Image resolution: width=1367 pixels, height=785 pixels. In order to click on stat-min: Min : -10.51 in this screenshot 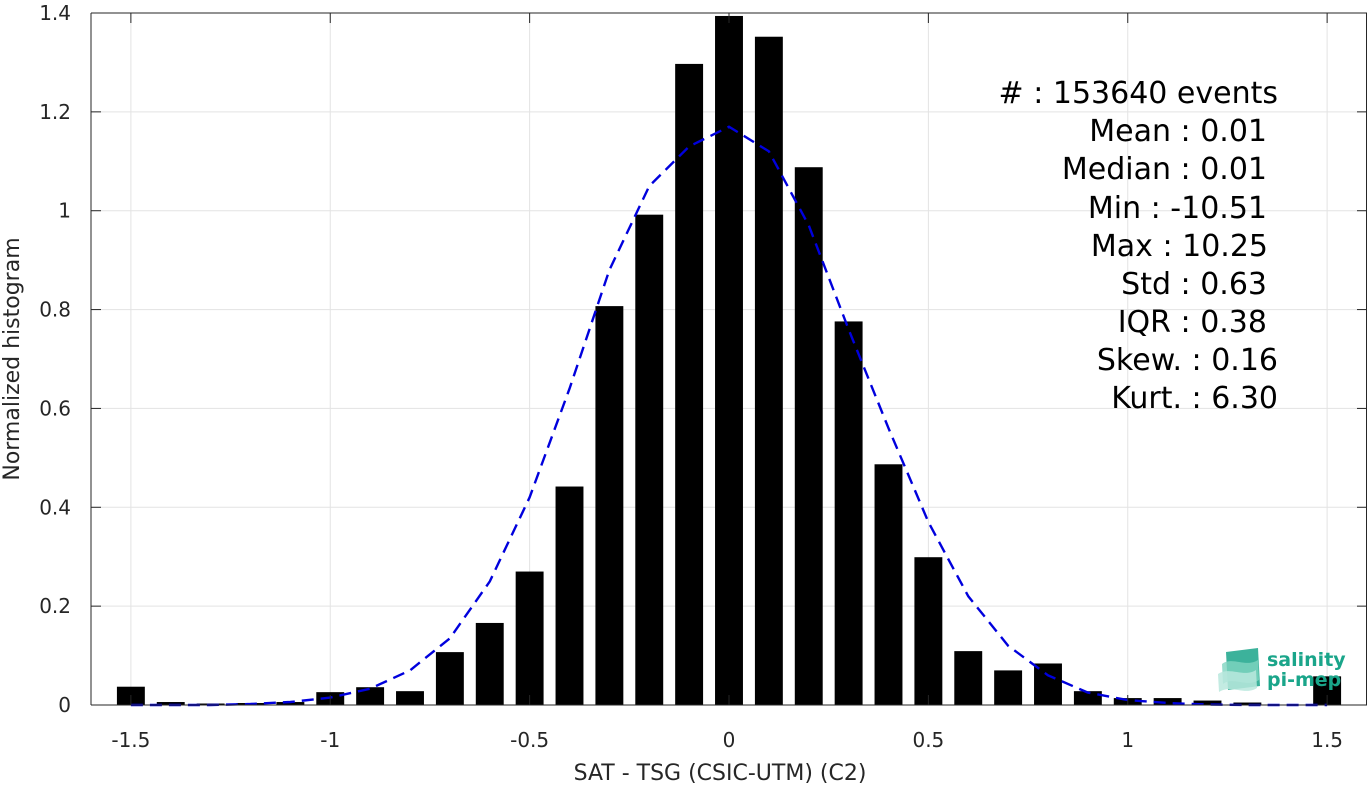, I will do `click(1177, 208)`.